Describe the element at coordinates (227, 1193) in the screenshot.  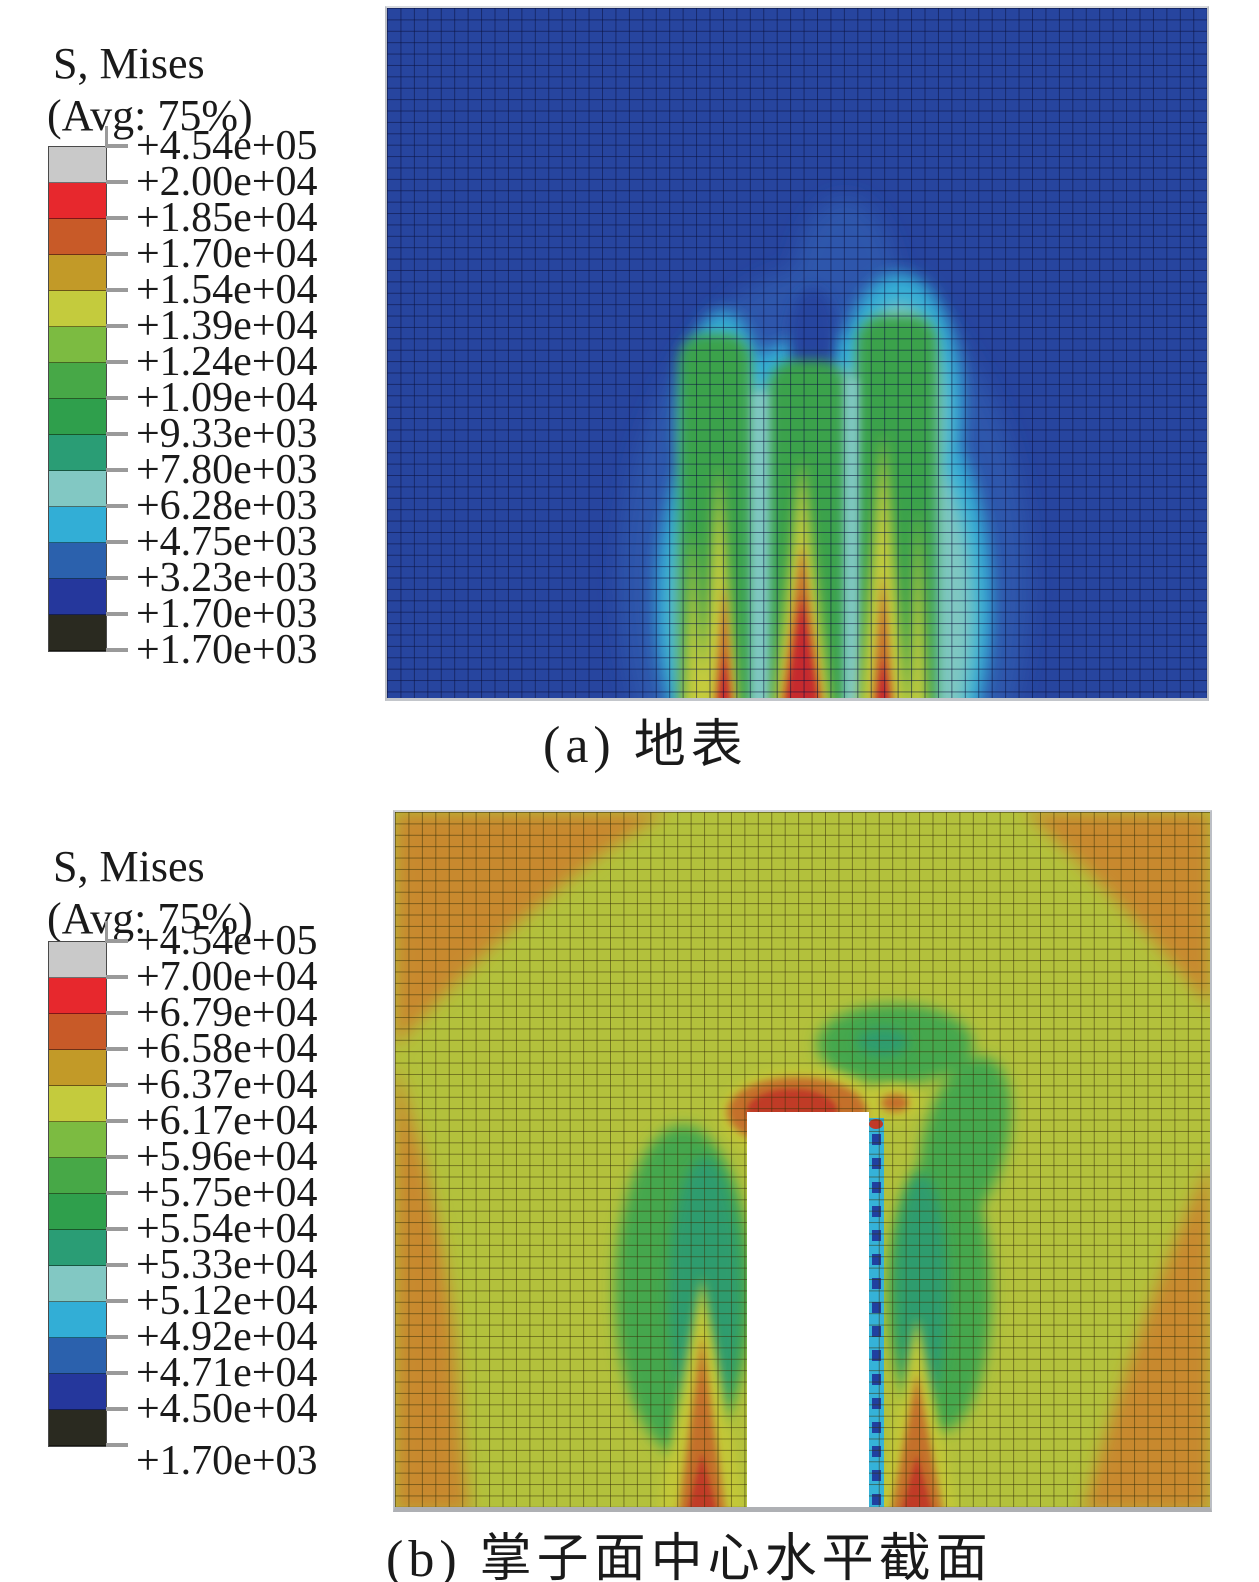
I see `legend-level-label: +5.75e+04` at that location.